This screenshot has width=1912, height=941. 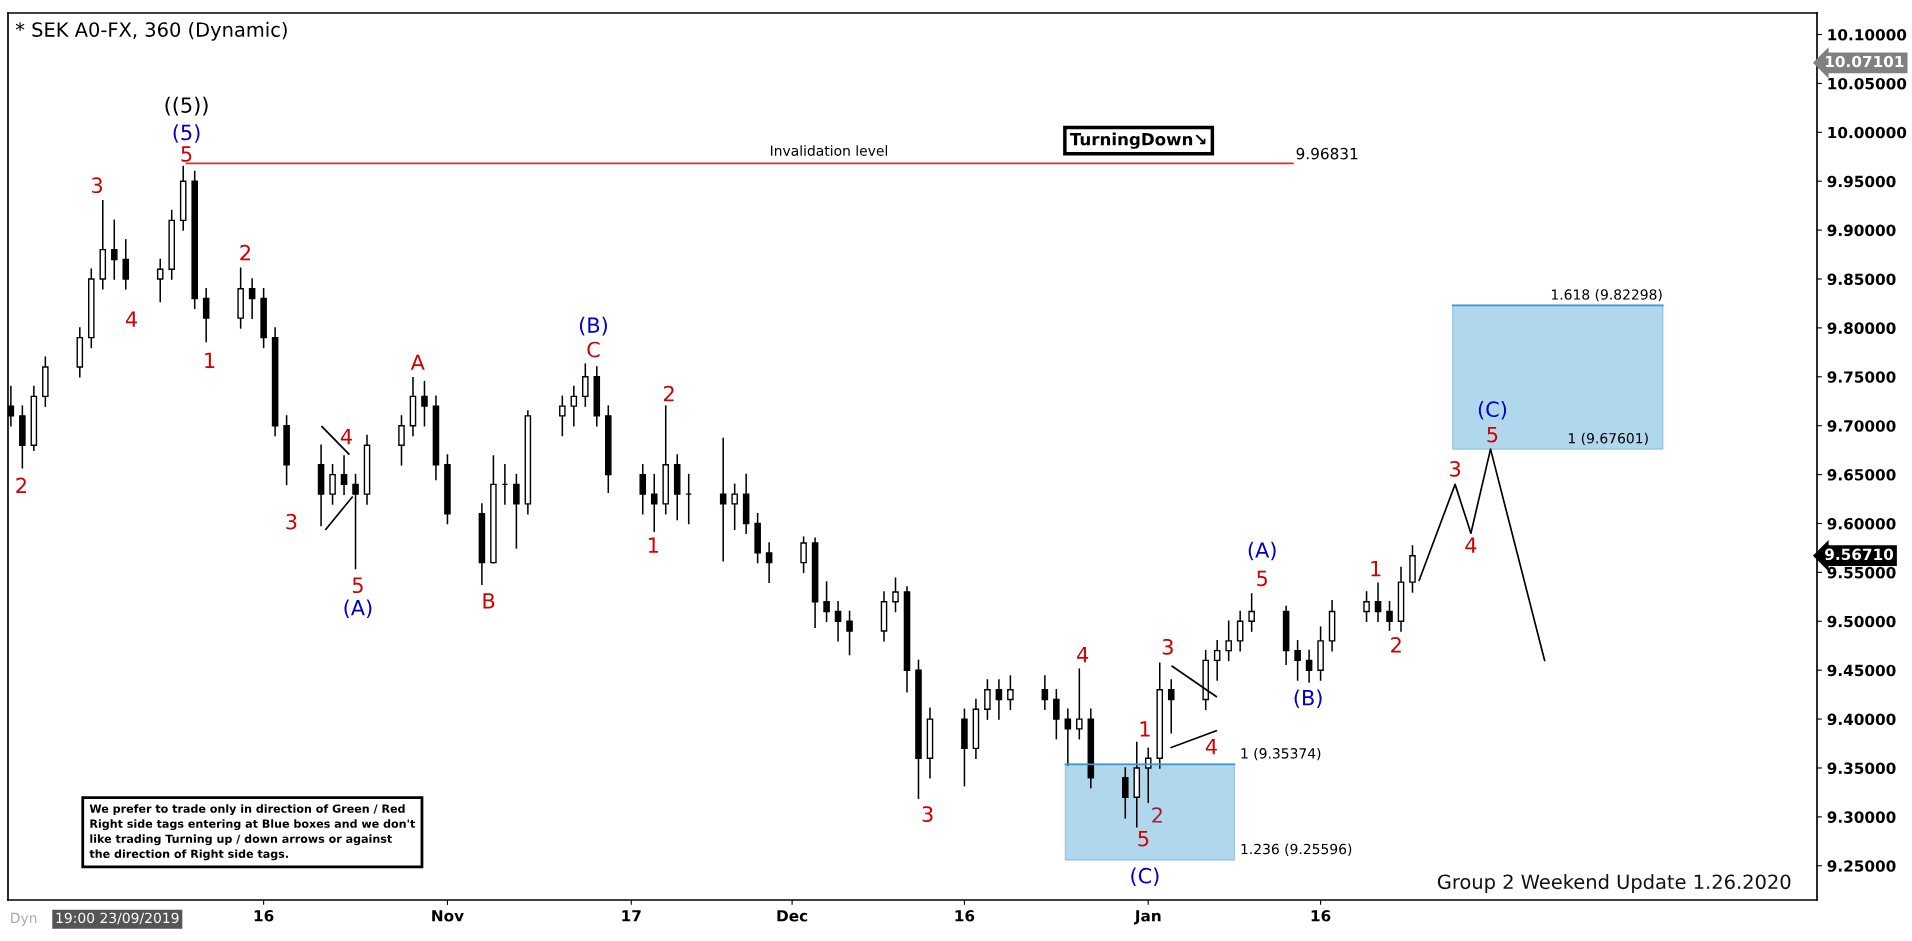 I want to click on x-tick-label: 17, so click(x=631, y=916).